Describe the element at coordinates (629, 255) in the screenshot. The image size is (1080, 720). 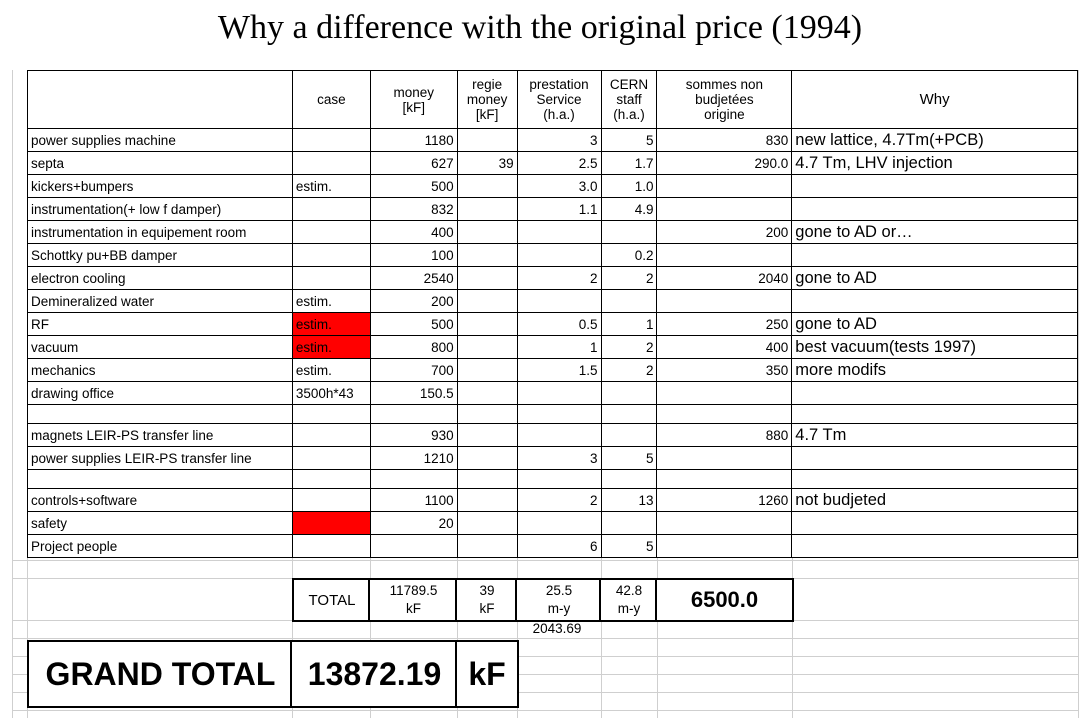
I see `row-cern: 0.2` at that location.